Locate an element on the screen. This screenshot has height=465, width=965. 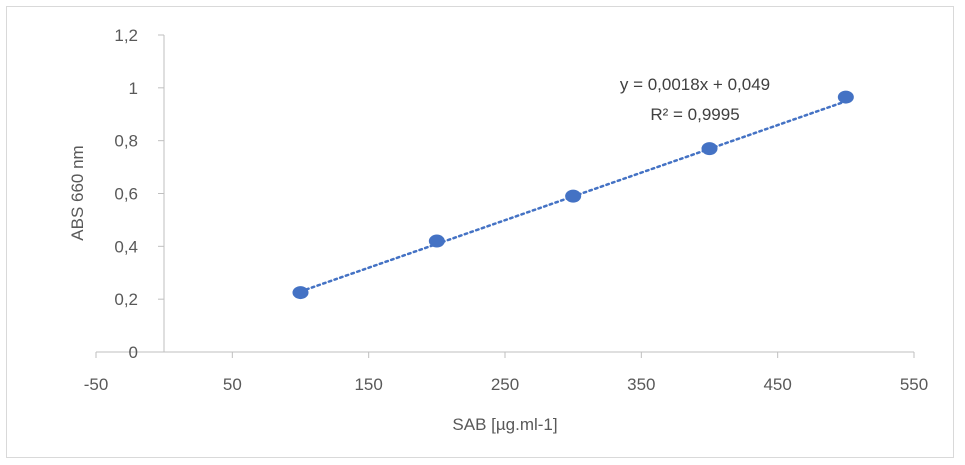
trendline-r-squared: R² = 0,9995 is located at coordinates (694, 114).